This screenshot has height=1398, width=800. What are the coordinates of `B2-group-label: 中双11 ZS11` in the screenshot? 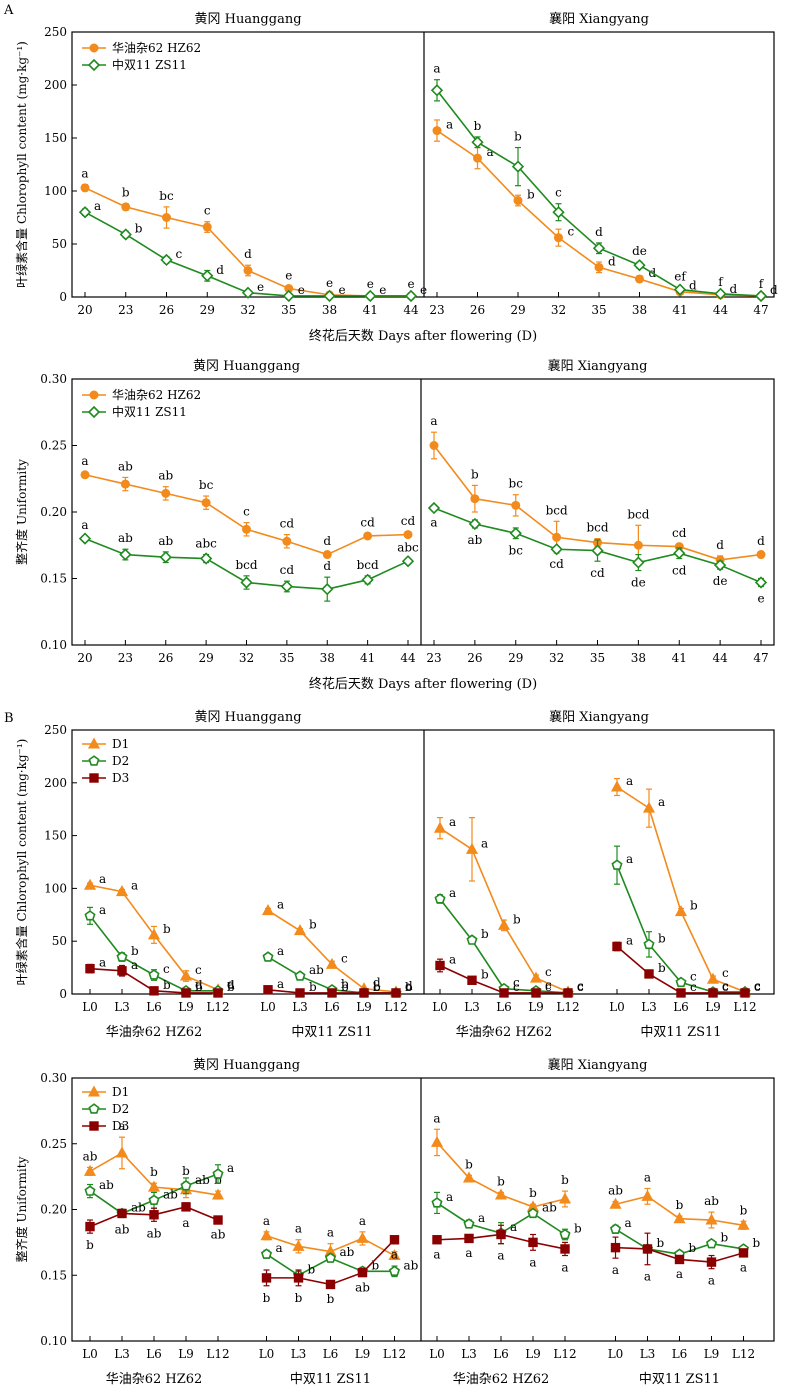 It's located at (330, 1379).